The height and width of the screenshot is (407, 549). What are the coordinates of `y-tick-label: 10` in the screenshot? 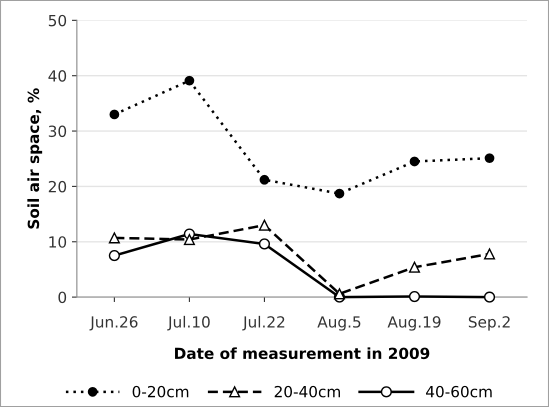 It's located at (57, 242).